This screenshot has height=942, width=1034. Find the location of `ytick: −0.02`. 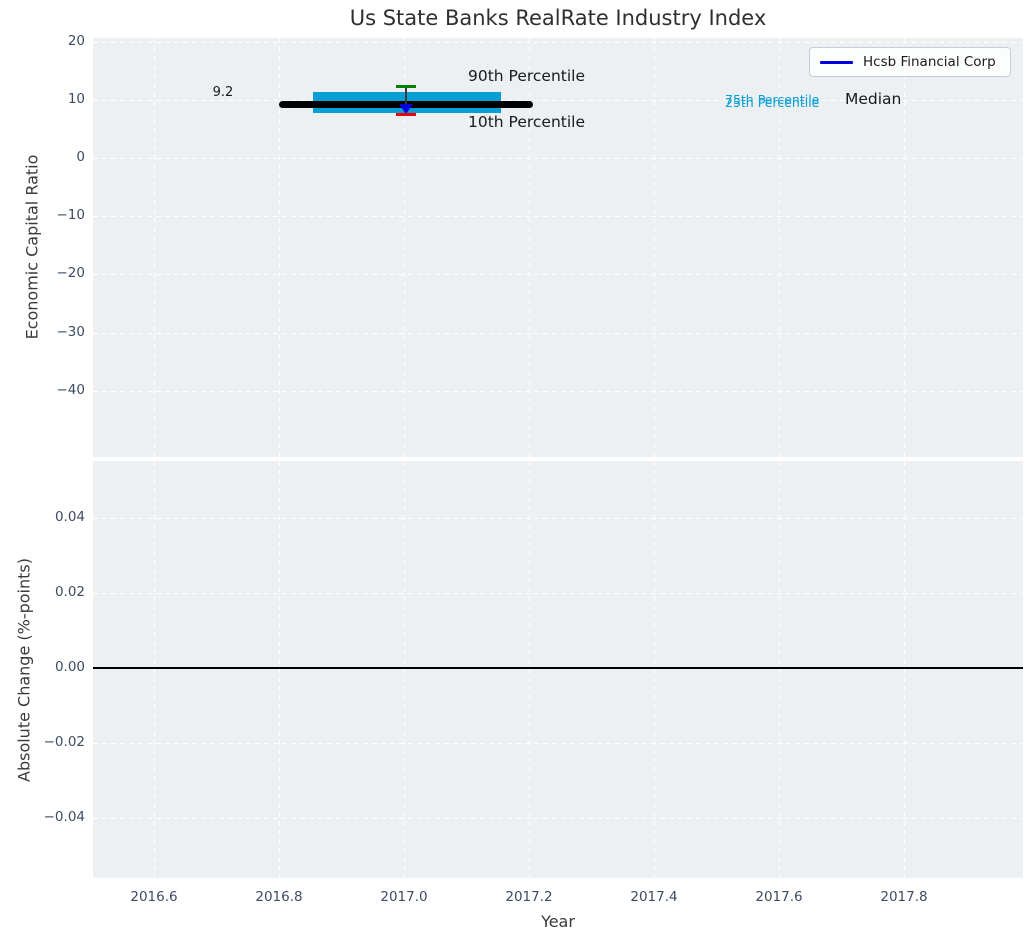

ytick: −0.02 is located at coordinates (64, 742).